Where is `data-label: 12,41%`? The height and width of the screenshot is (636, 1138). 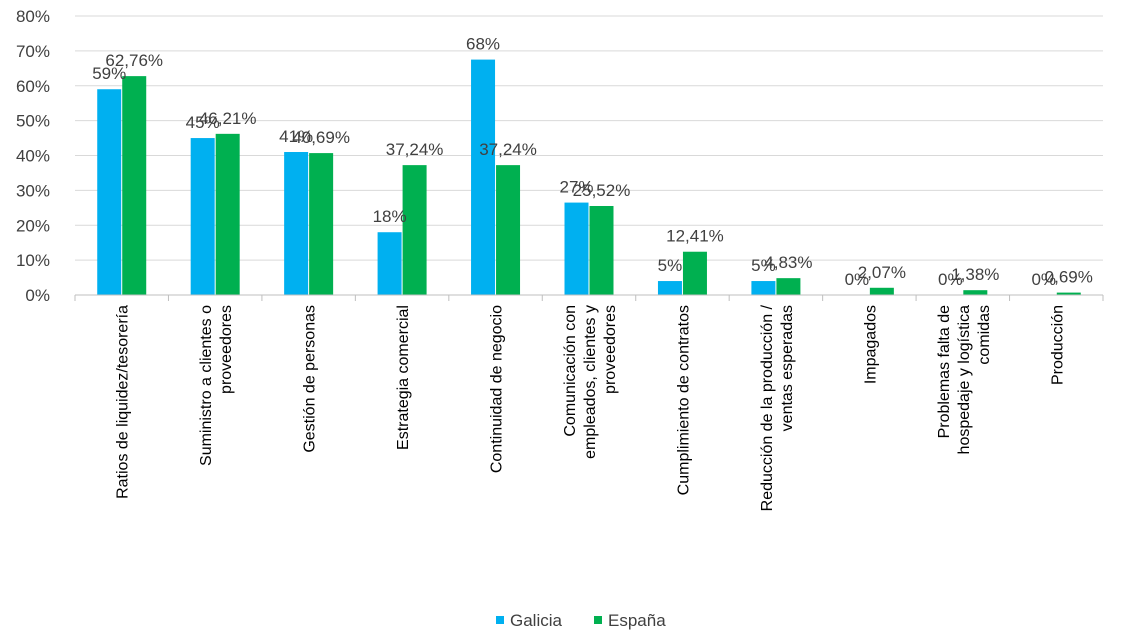 data-label: 12,41% is located at coordinates (695, 236).